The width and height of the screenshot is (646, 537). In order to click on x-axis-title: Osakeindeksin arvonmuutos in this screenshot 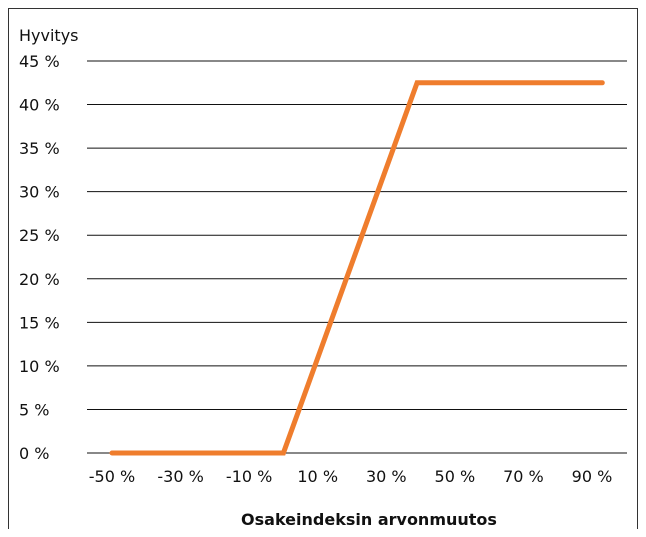, I will do `click(369, 519)`.